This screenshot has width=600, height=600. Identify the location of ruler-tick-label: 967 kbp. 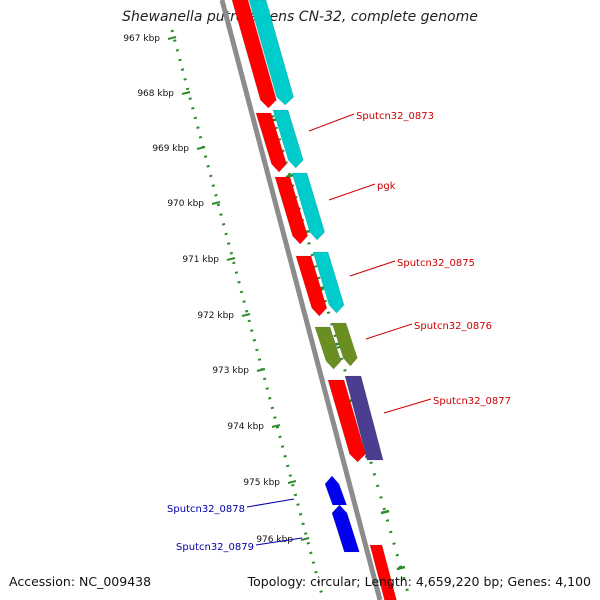
(141, 39).